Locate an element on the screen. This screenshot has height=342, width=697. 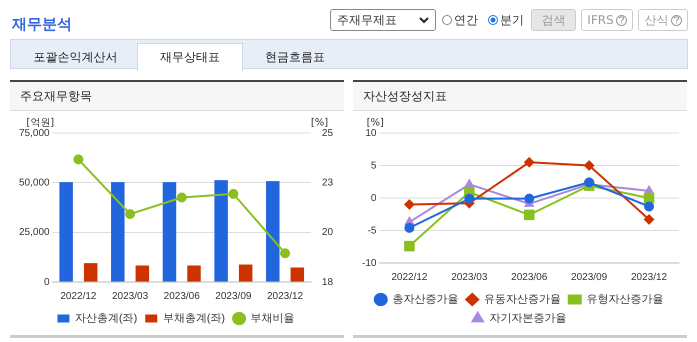
legend-label: 총자산증가율 is located at coordinates (425, 300).